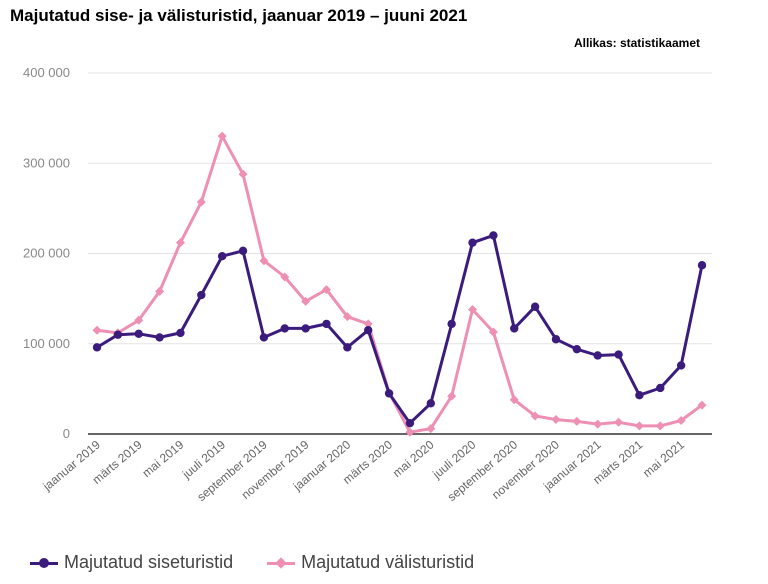  Describe the element at coordinates (636, 43) in the screenshot. I see `source-label: Allikas: statistikaamet` at that location.